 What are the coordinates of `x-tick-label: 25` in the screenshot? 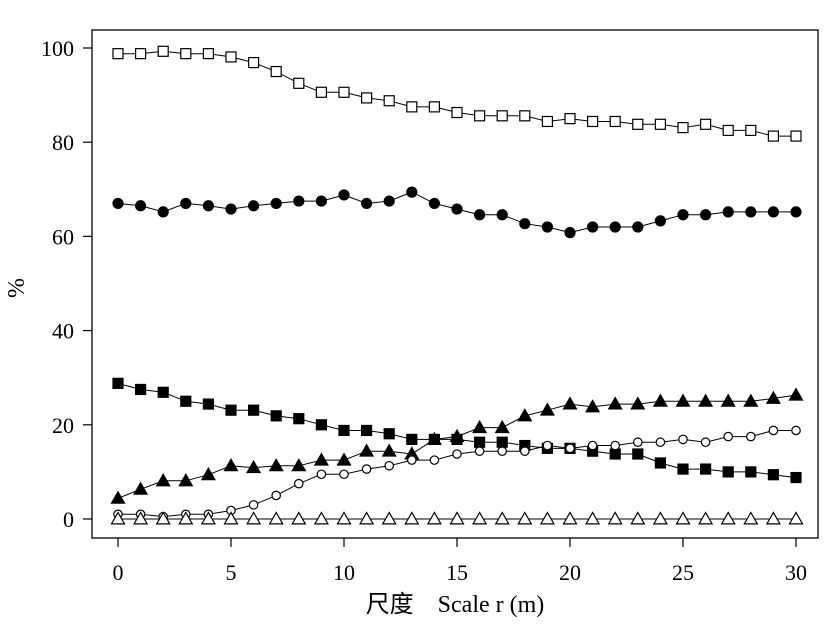 It's located at (683, 572).